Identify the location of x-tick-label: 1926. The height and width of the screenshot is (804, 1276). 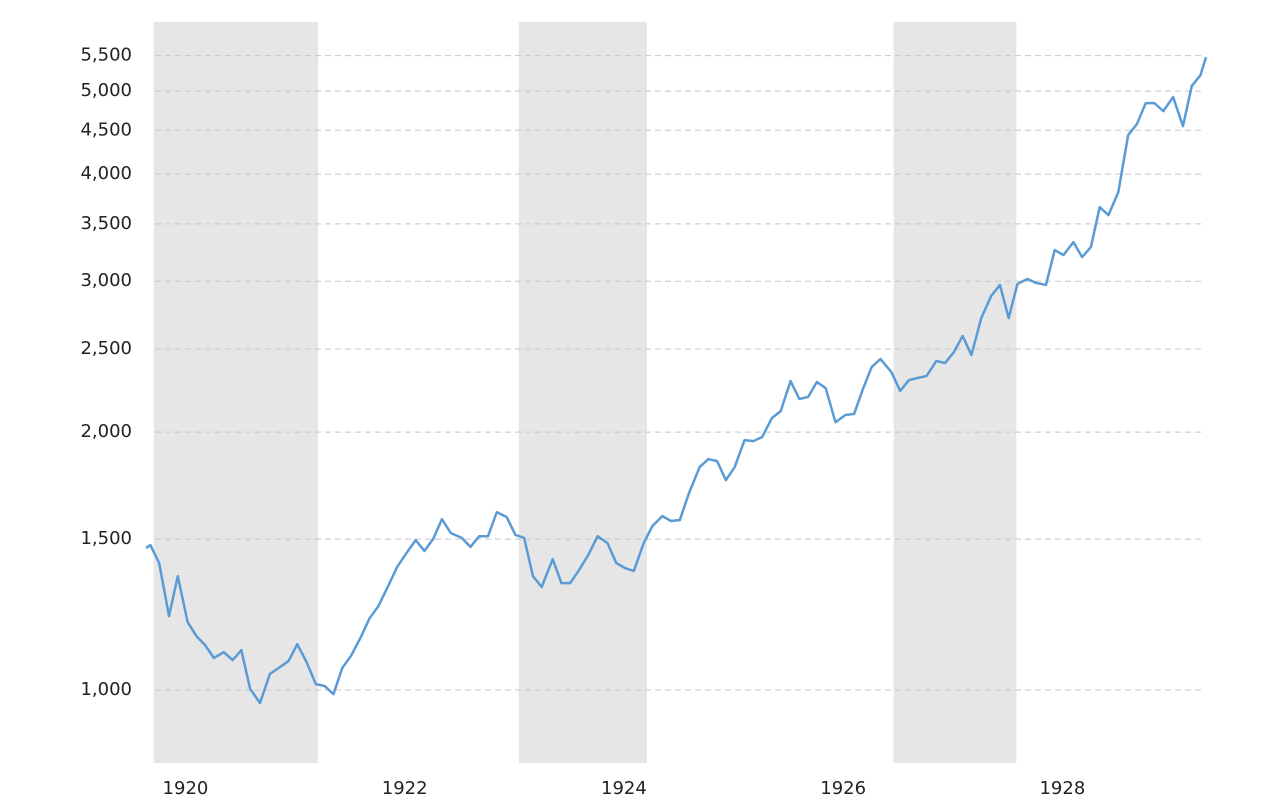
(843, 788).